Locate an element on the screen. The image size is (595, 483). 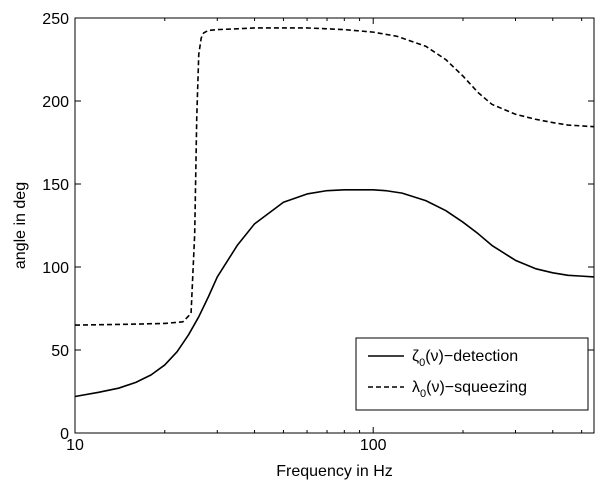
y-tick-label: 150 is located at coordinates (55, 185).